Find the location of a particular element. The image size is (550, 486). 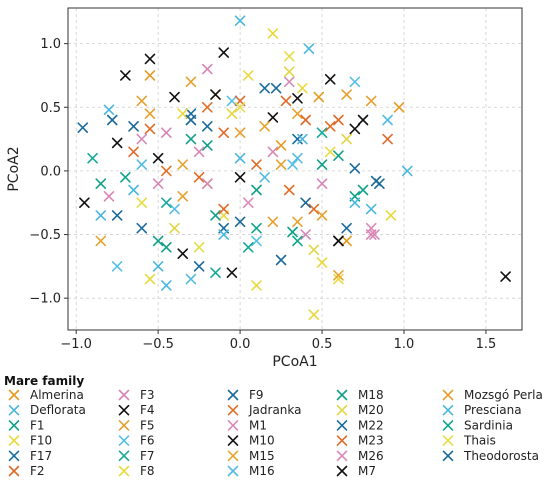

legend-label: Almerina is located at coordinates (57, 395).